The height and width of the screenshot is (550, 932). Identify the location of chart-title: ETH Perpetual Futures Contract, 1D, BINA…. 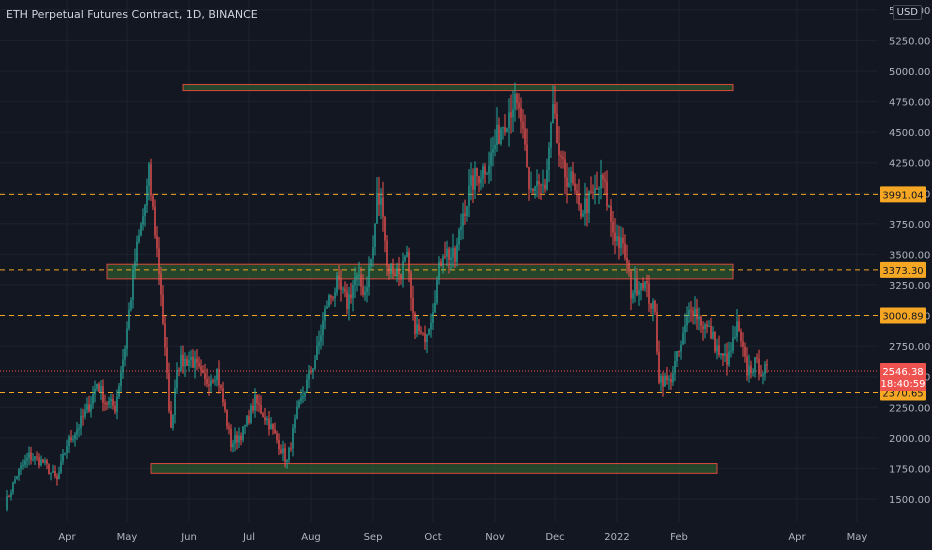
(132, 14).